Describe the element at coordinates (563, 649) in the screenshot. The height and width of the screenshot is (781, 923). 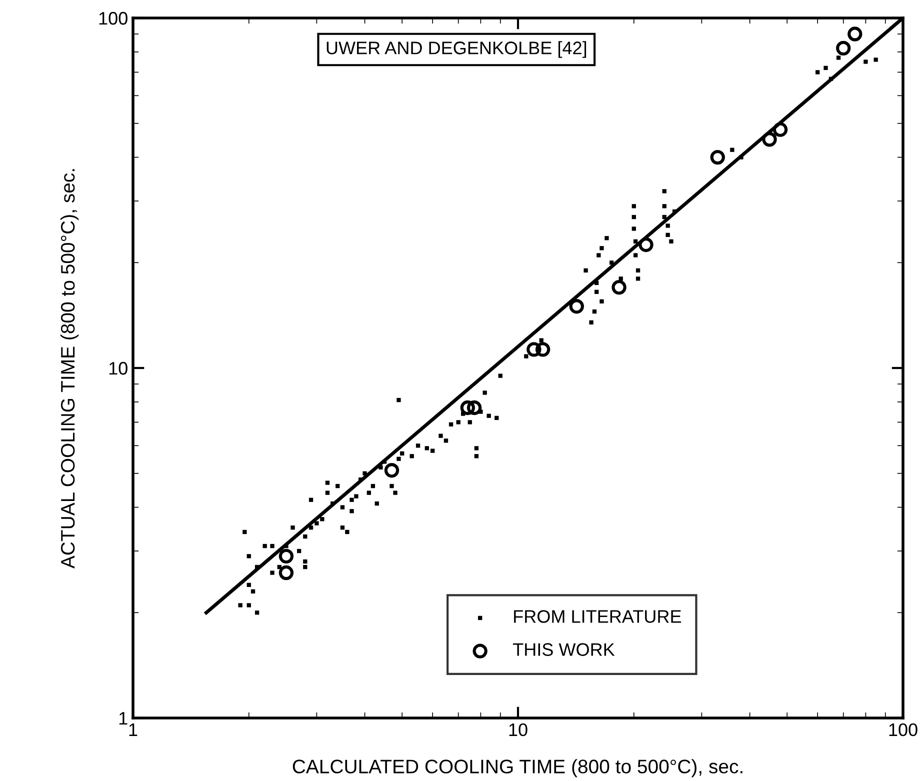
I see `legend-label: THIS WORK` at that location.